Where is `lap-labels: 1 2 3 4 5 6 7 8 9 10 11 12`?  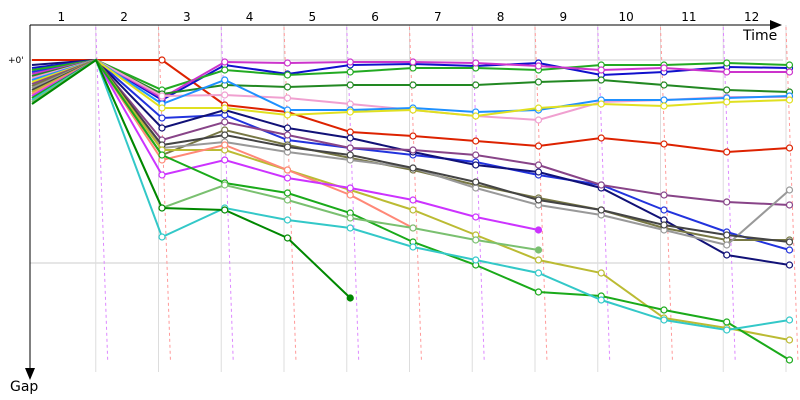 lap-labels: 1 2 3 4 5 6 7 8 9 10 11 12 is located at coordinates (409, 17).